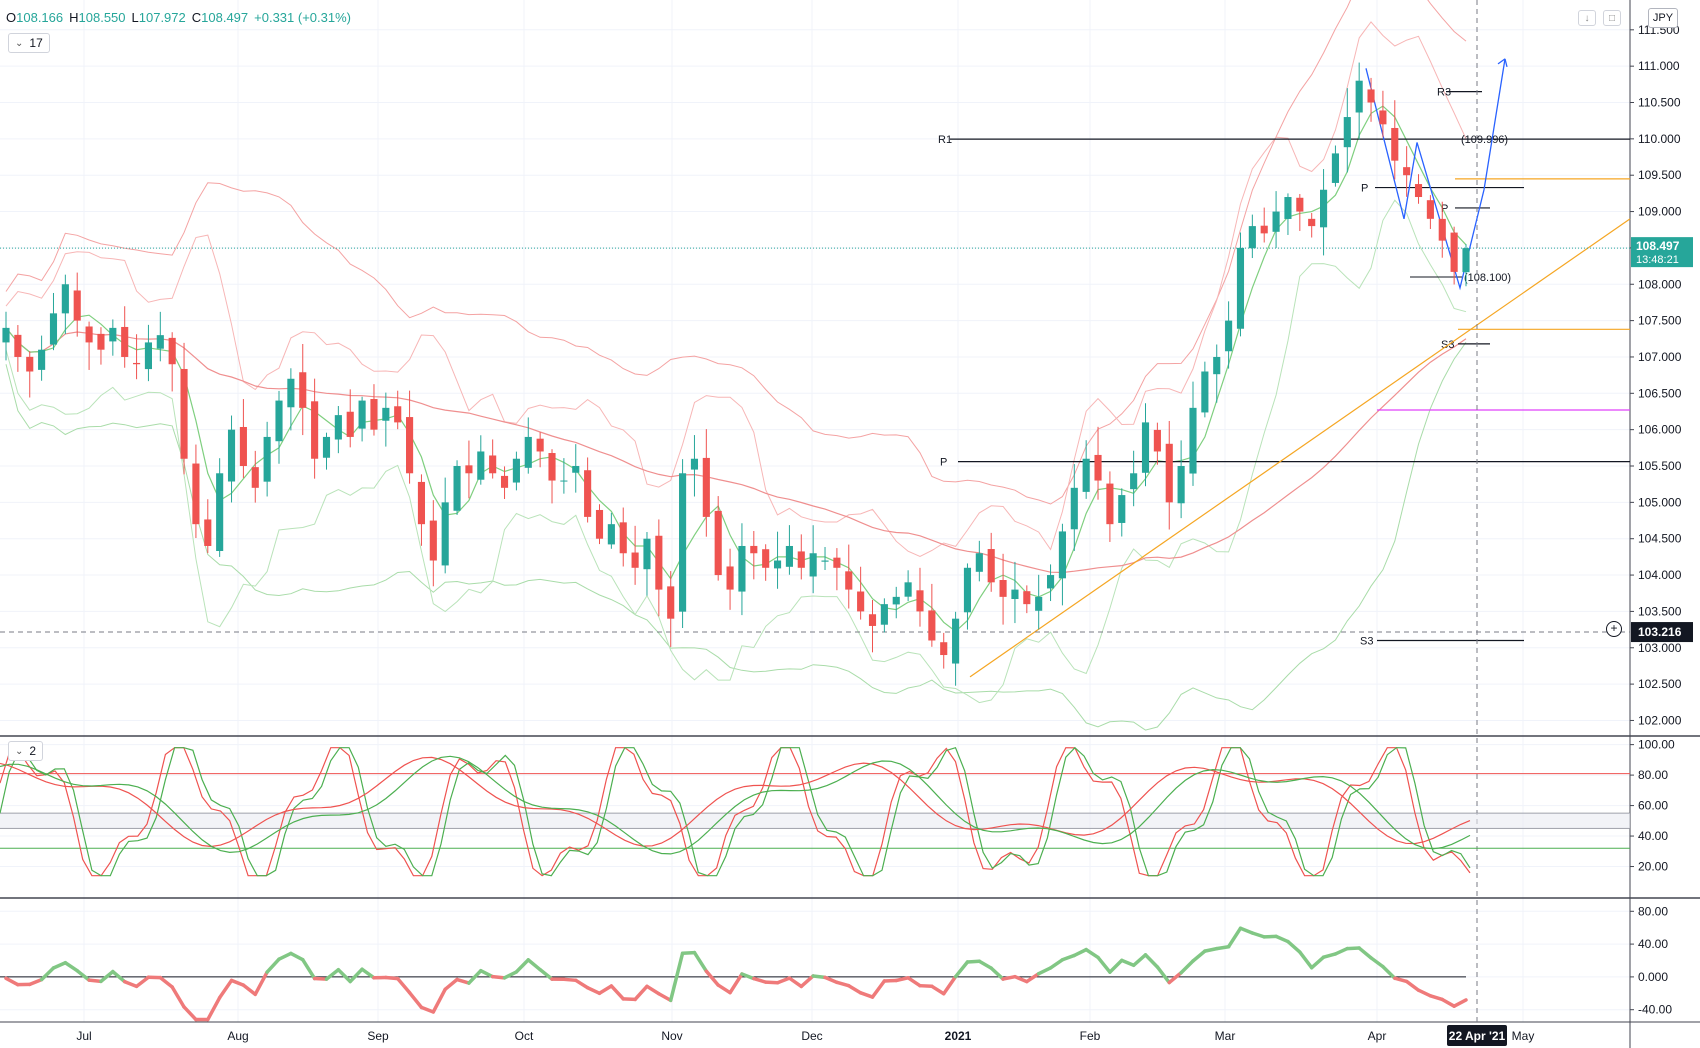 This screenshot has height=1048, width=1700. I want to click on main-pane-indicator-count: 17, so click(36, 43).